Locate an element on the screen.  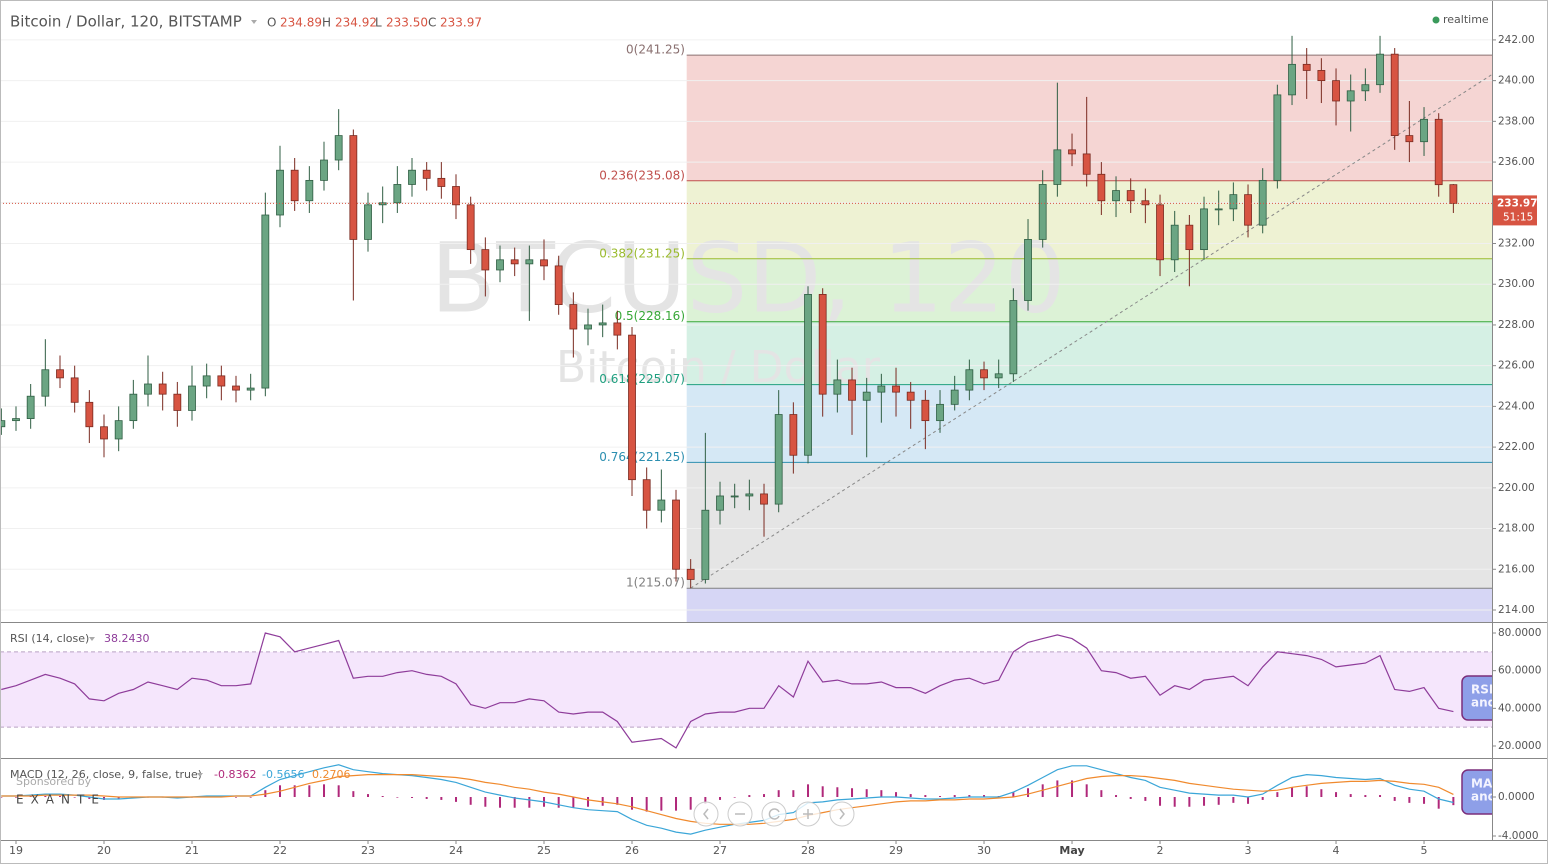
x-tick-label: 24 is located at coordinates (456, 850).